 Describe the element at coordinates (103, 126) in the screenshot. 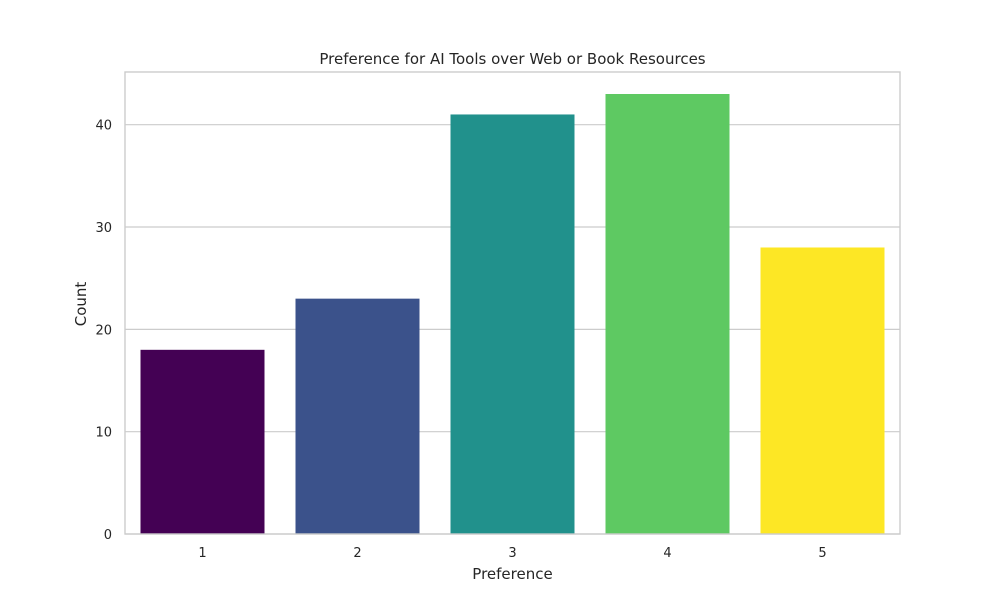

I see `y-tick-label: 40` at that location.